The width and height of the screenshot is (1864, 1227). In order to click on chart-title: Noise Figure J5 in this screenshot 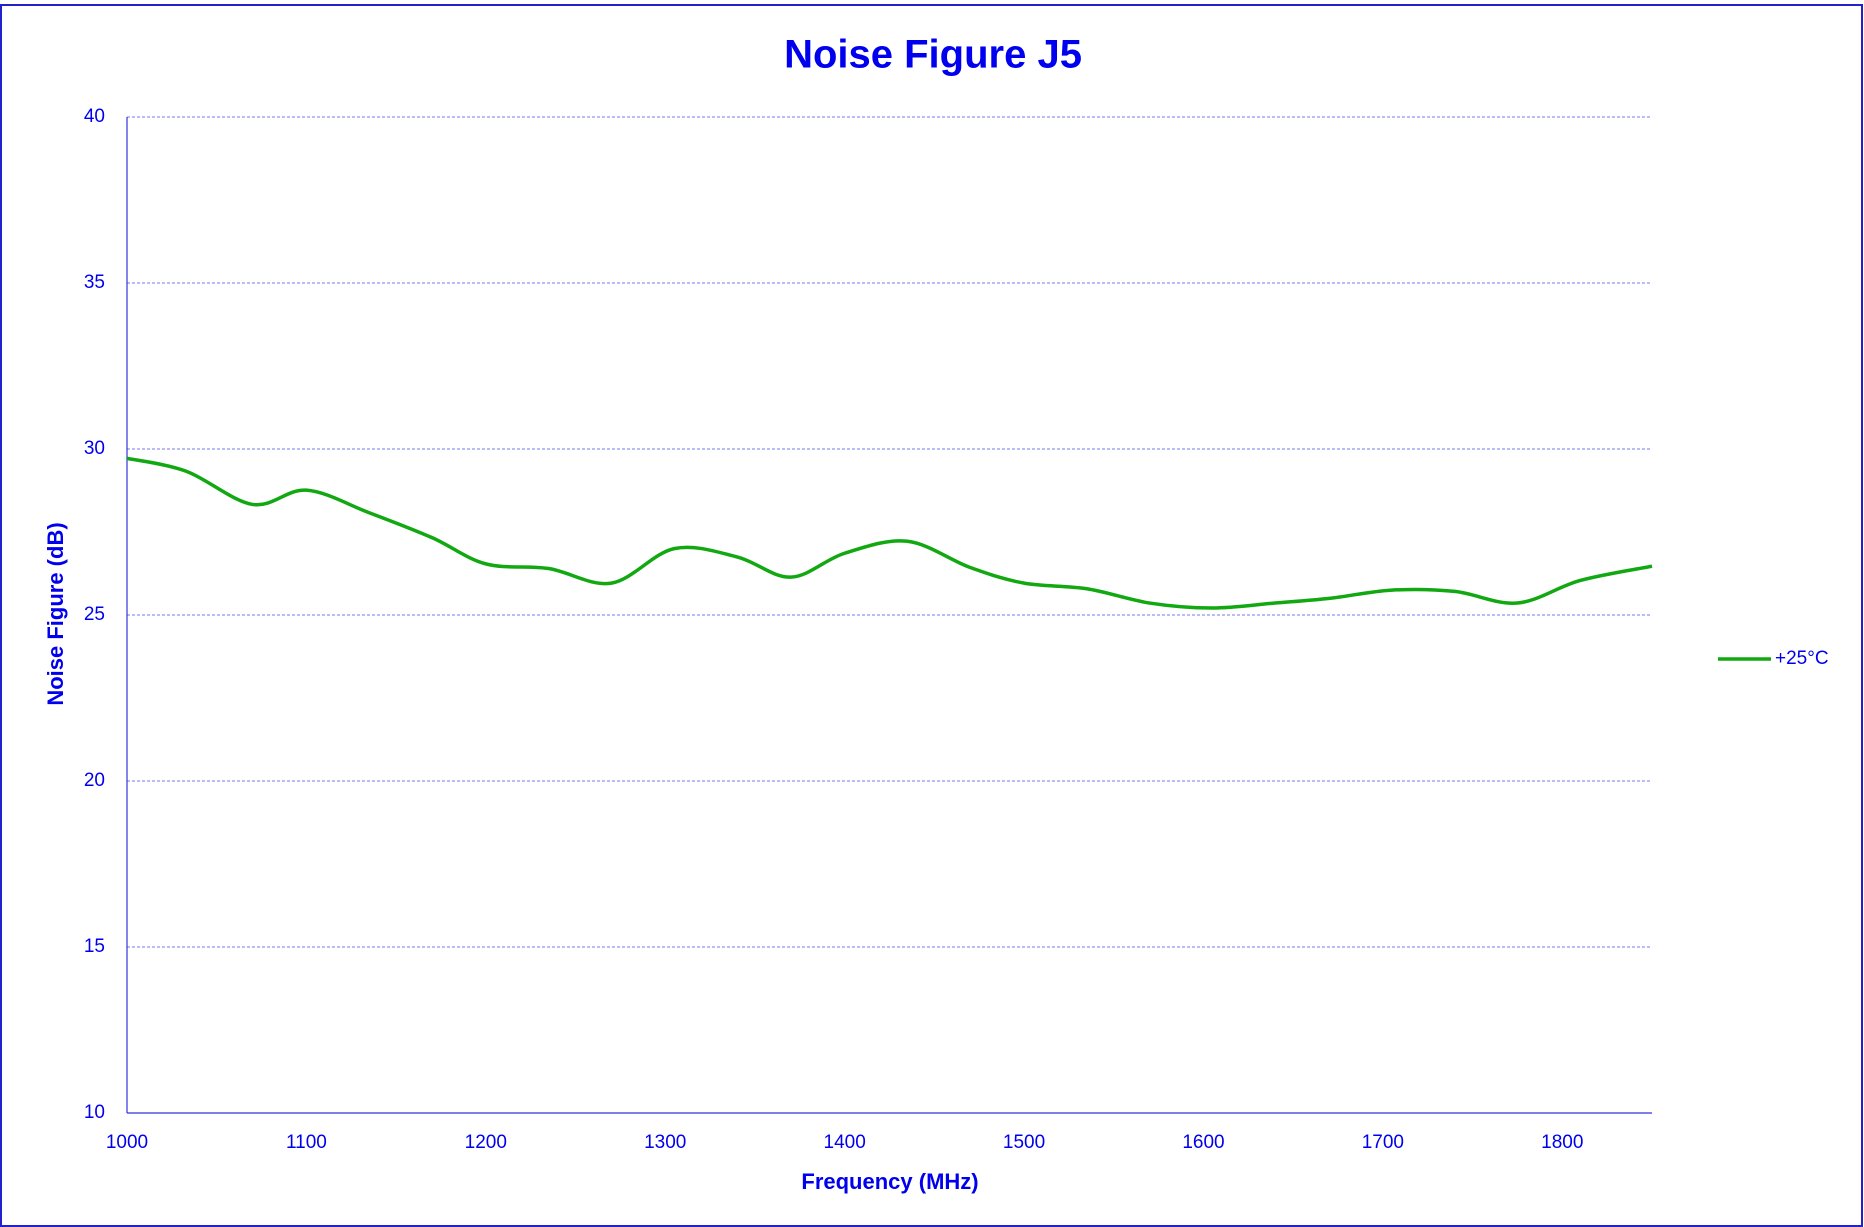, I will do `click(933, 55)`.